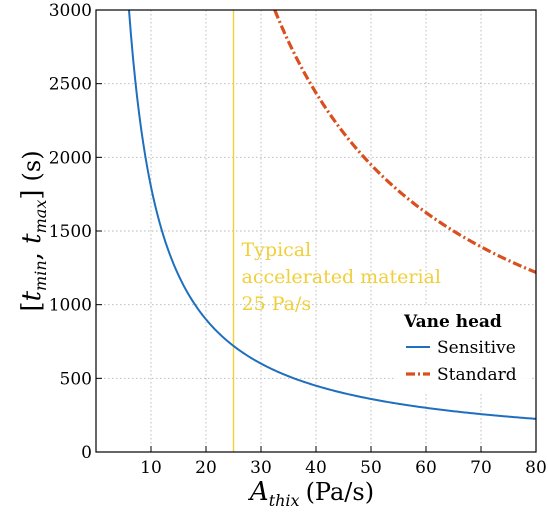 Image resolution: width=548 pixels, height=515 pixels. Describe the element at coordinates (32, 252) in the screenshot. I see `y-label-comma: ,` at that location.